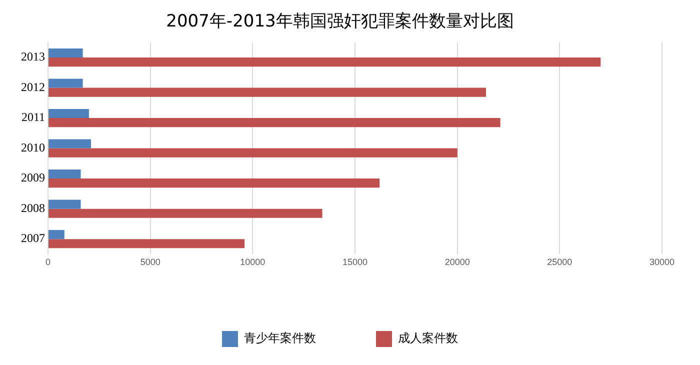  I want to click on y-tick-label: 2008, so click(33, 207).